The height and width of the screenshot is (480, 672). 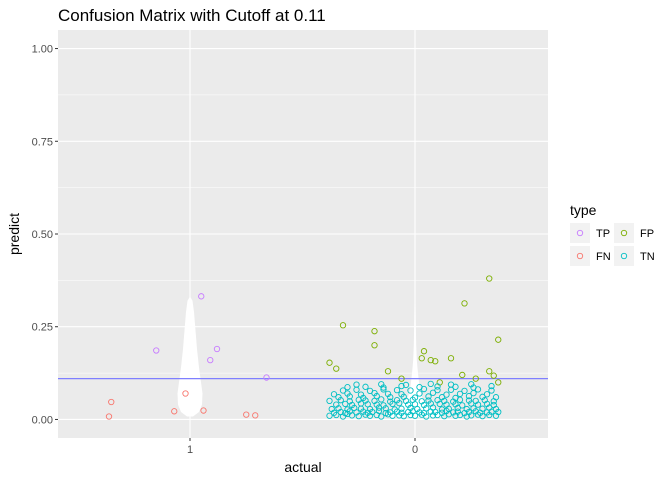 I want to click on y-tick-label: 0.75, so click(x=42, y=142).